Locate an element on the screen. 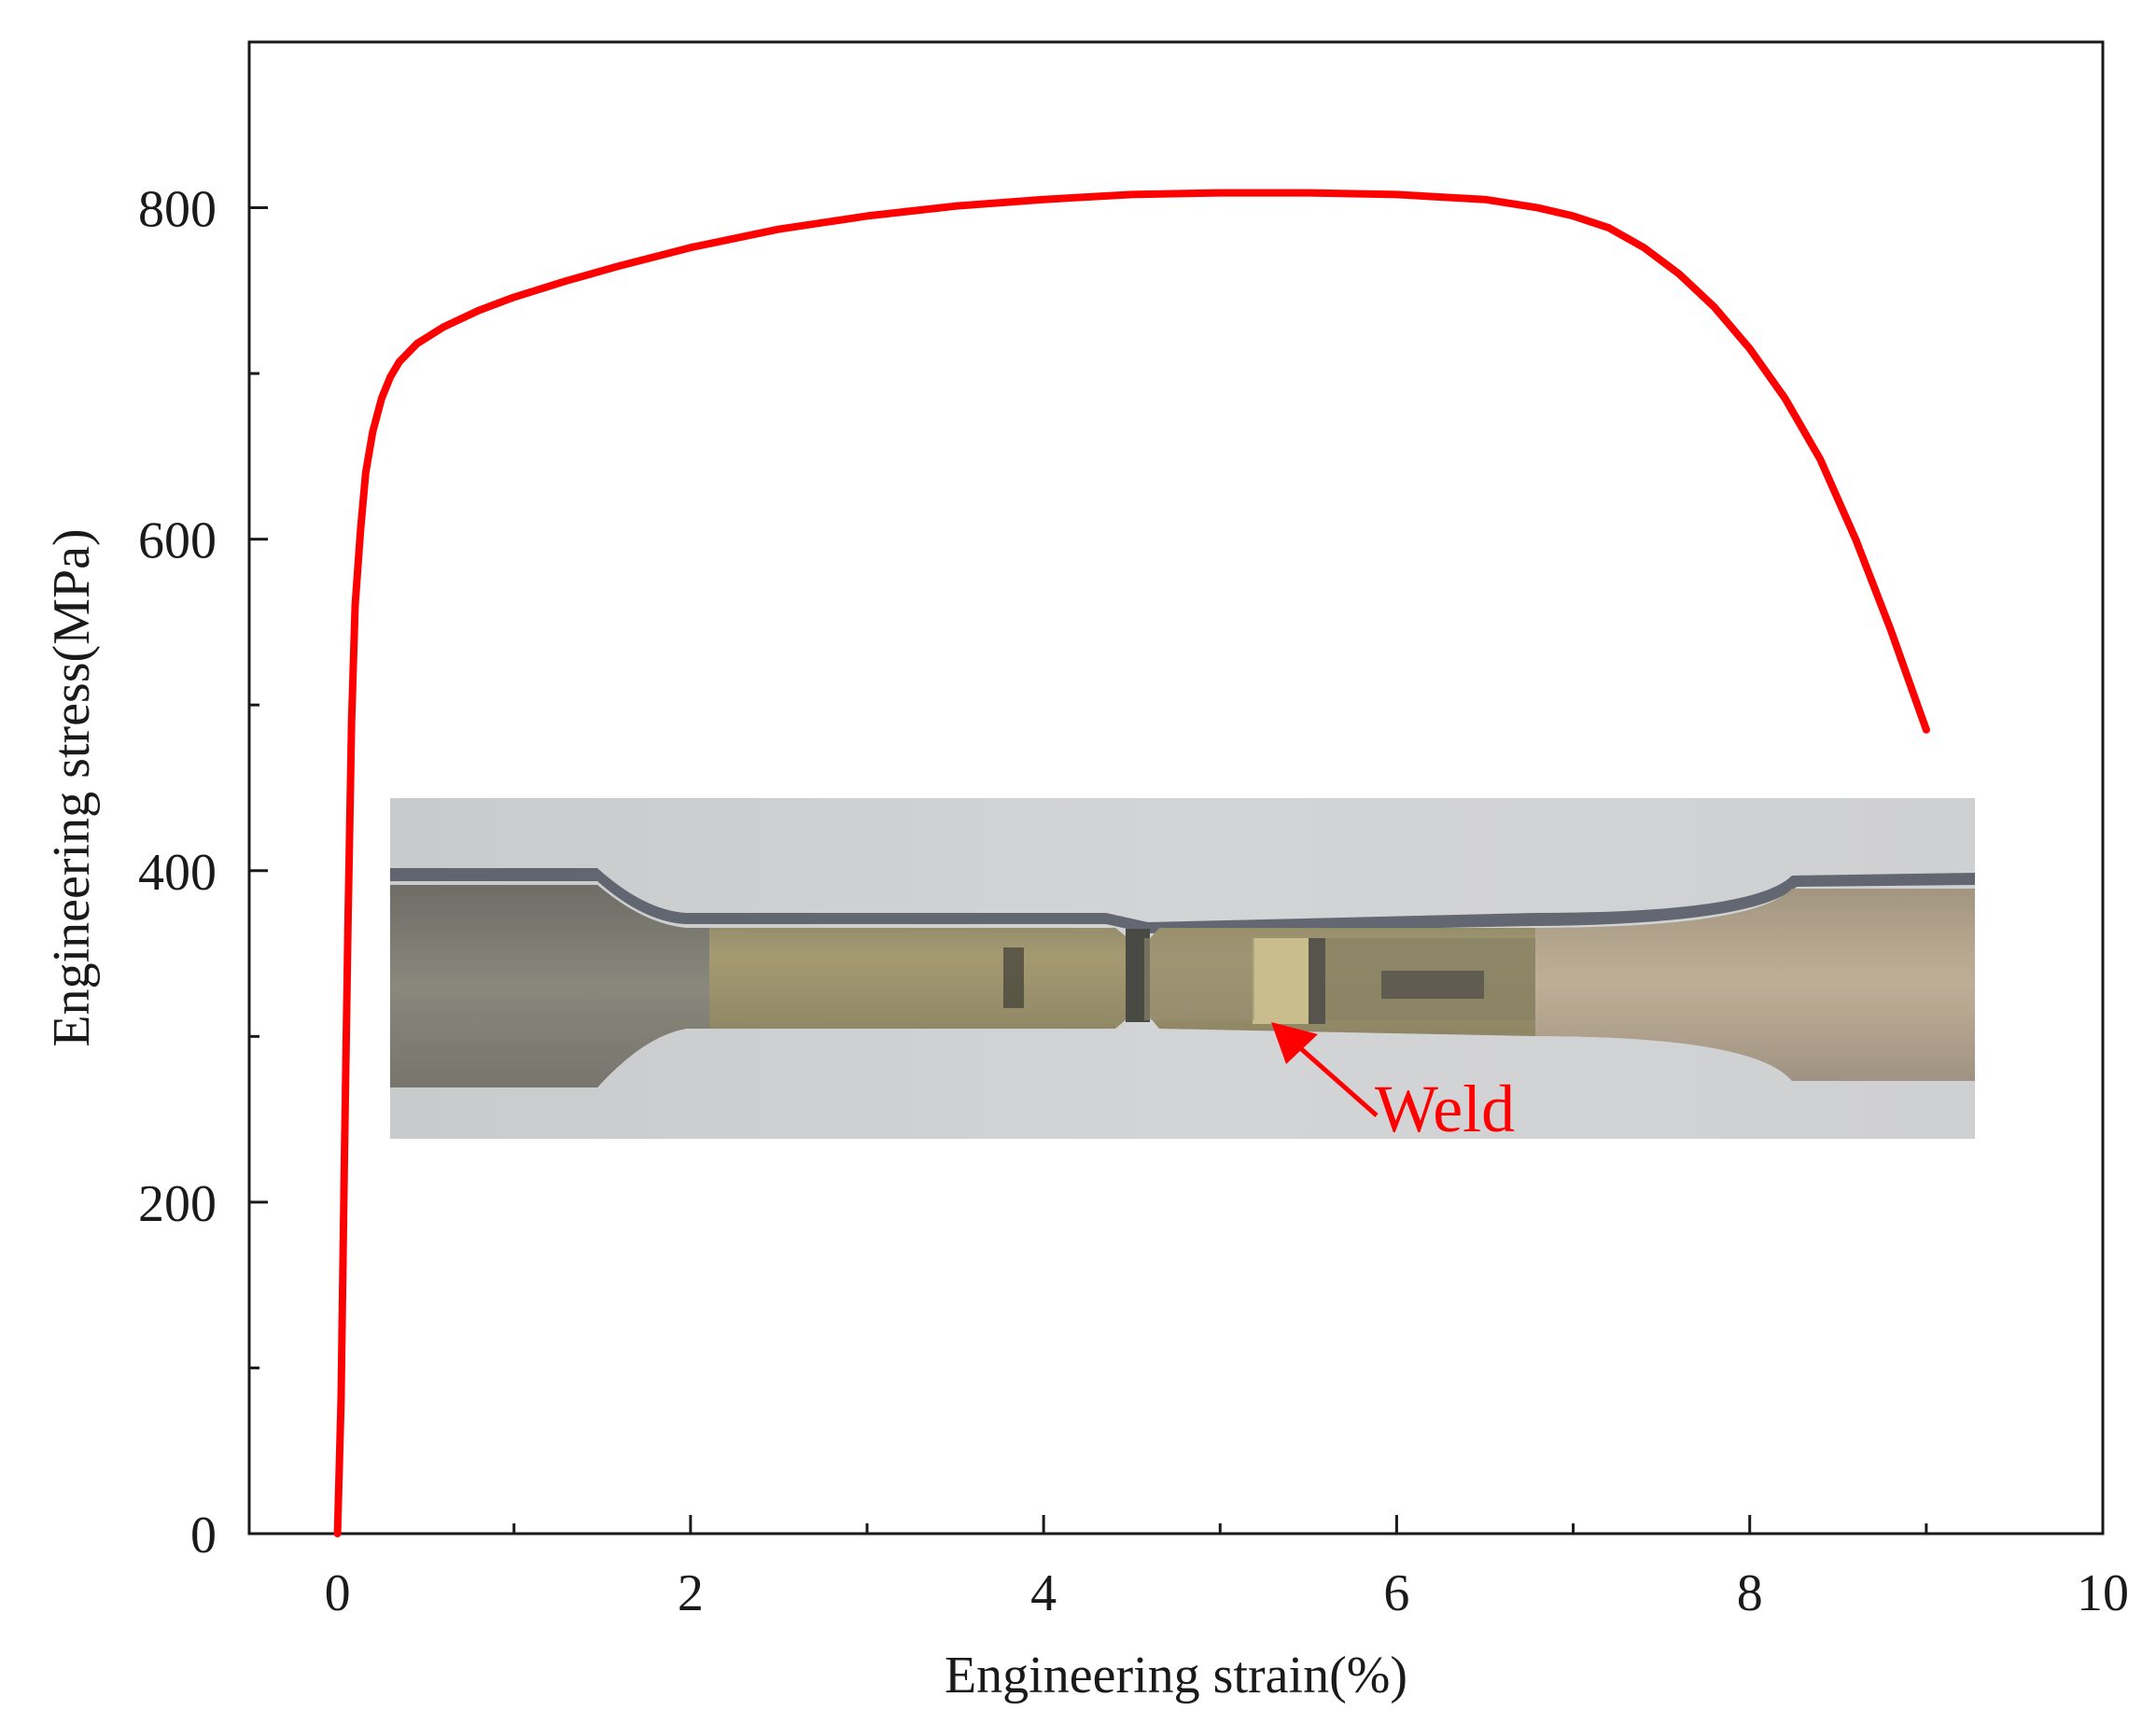 The width and height of the screenshot is (2156, 1711). x-tick-label: 10 is located at coordinates (2103, 1593).